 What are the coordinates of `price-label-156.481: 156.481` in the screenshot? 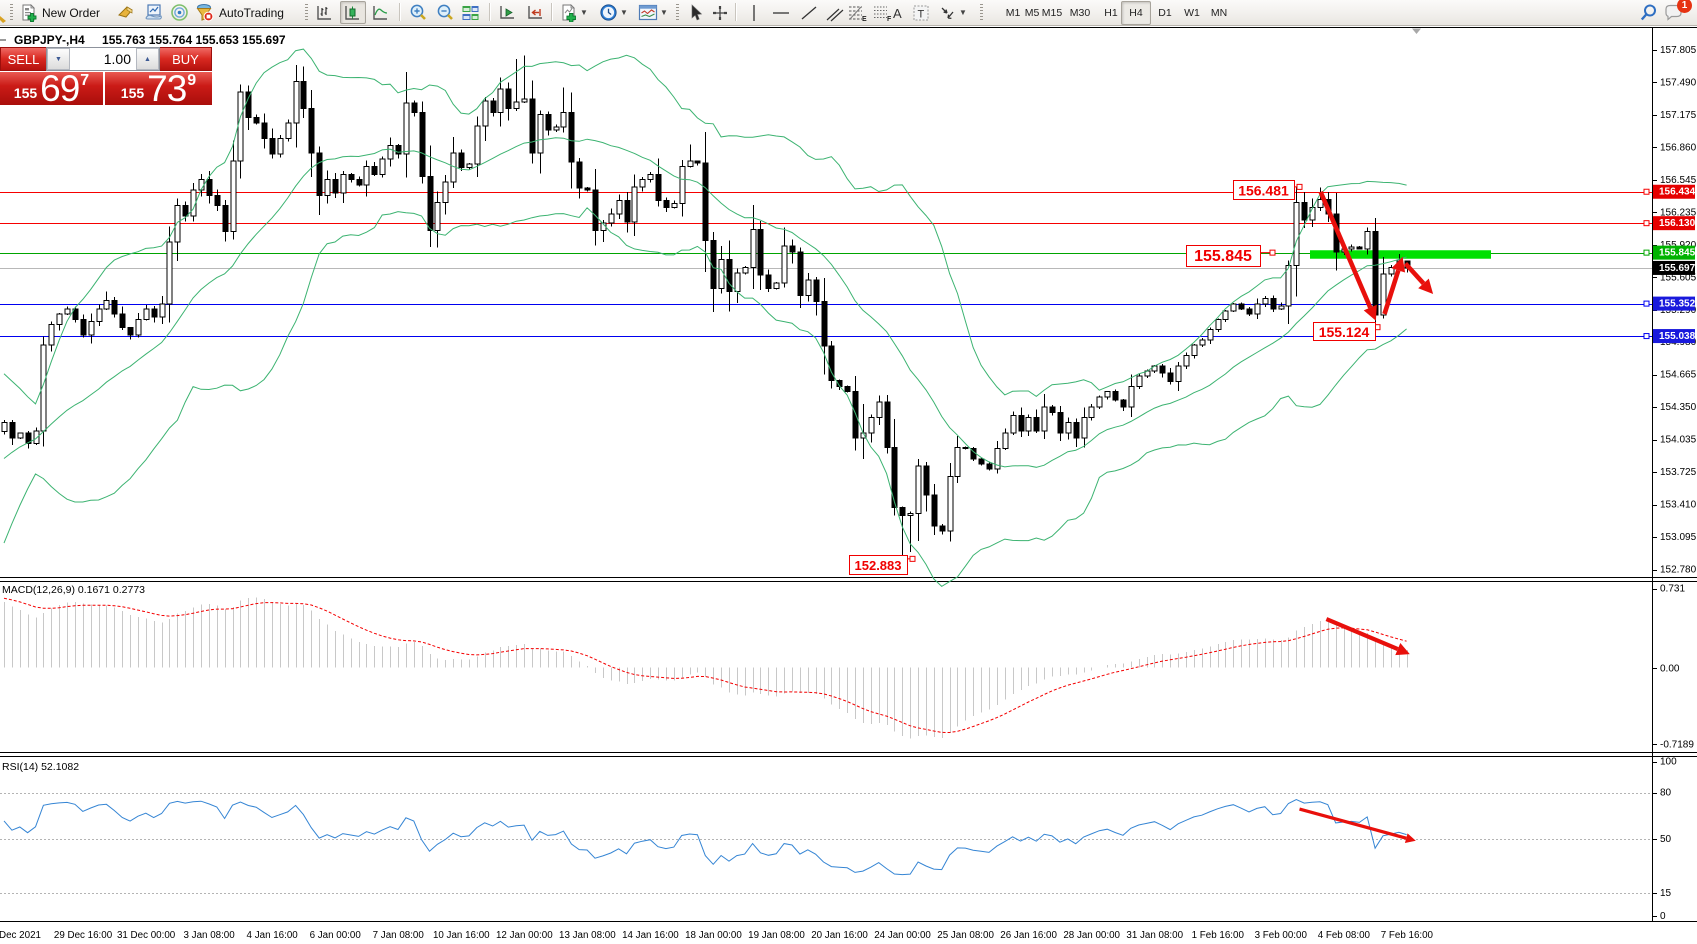 It's located at (1268, 190).